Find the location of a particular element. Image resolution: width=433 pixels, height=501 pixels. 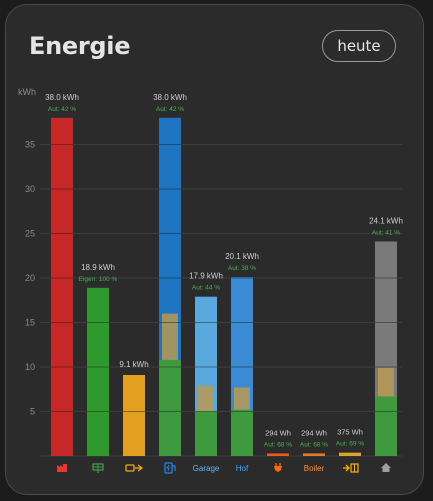

y-tick-label: 35 is located at coordinates (30, 145).